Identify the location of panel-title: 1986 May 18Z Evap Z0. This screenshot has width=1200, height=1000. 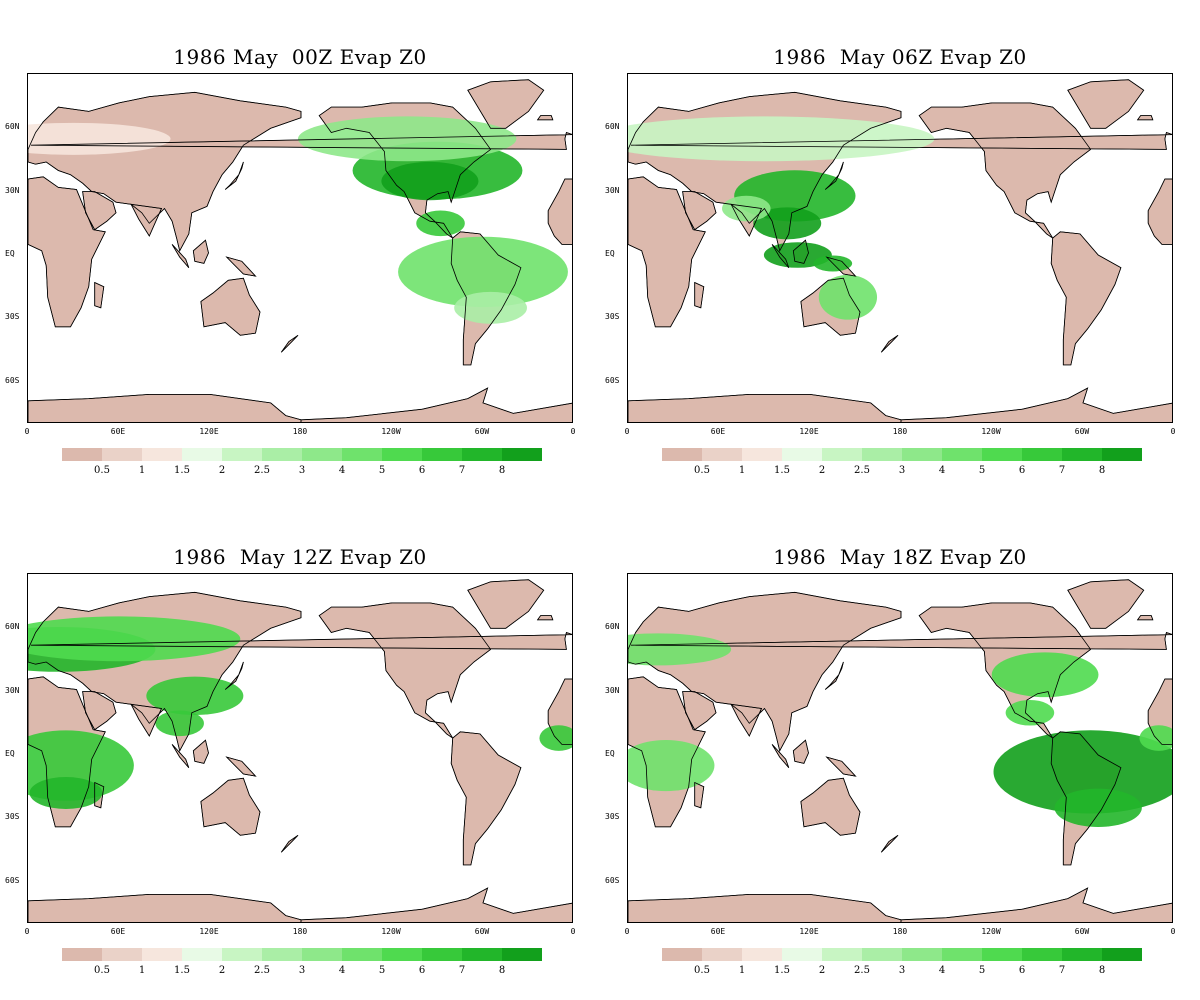
(900, 557).